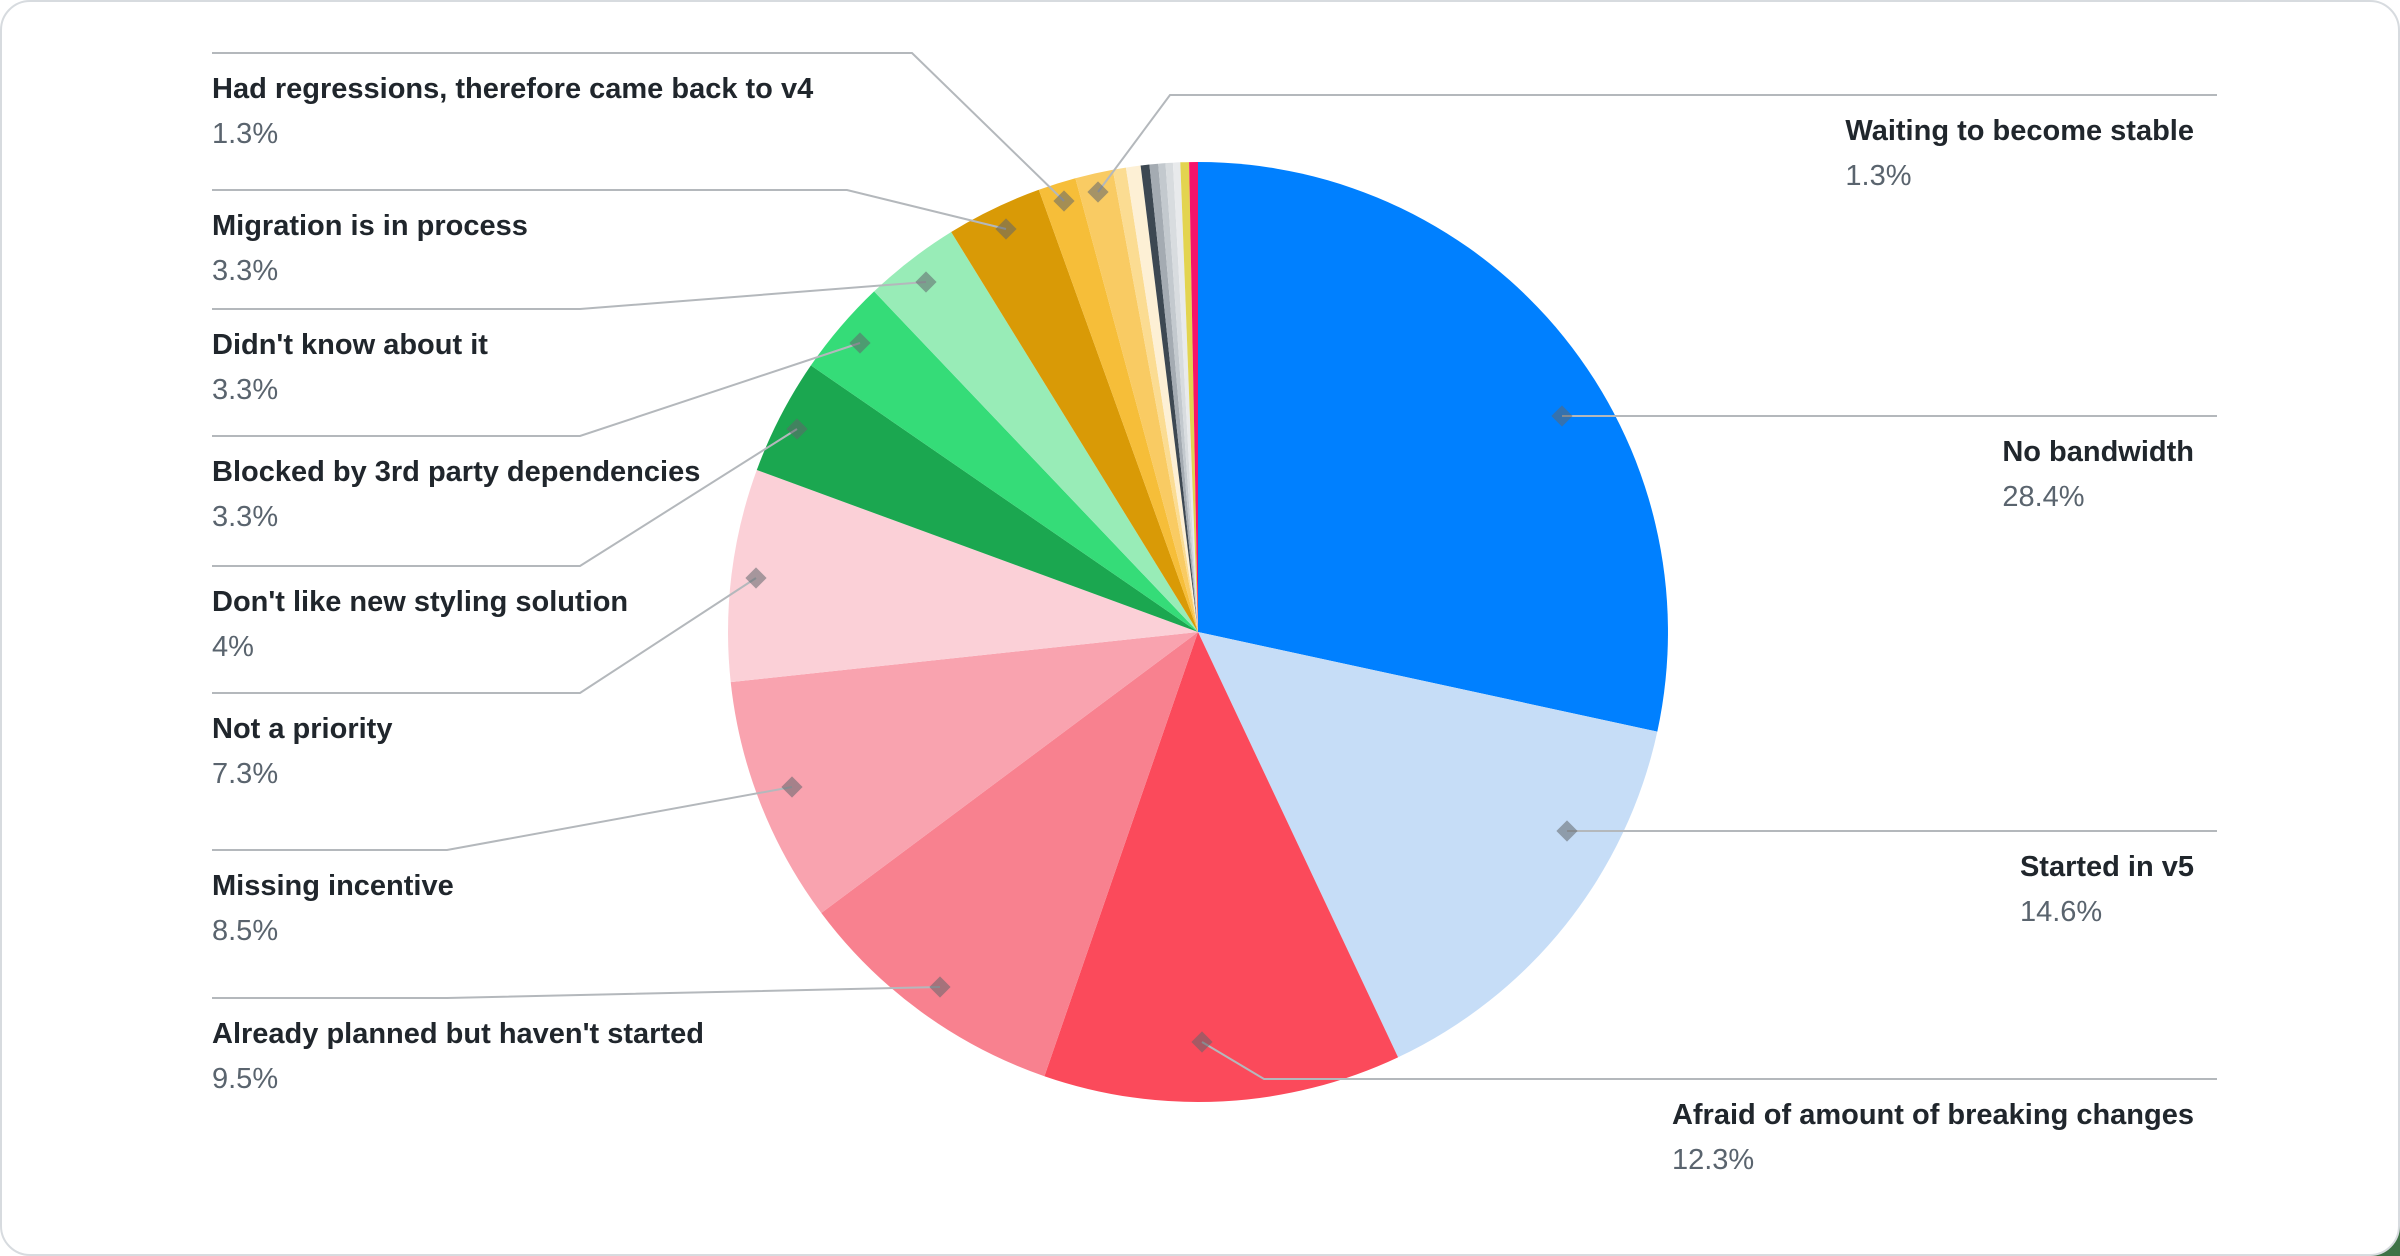 This screenshot has height=1256, width=2400. What do you see at coordinates (1713, 1160) in the screenshot?
I see `callout-percent: 12.3%` at bounding box center [1713, 1160].